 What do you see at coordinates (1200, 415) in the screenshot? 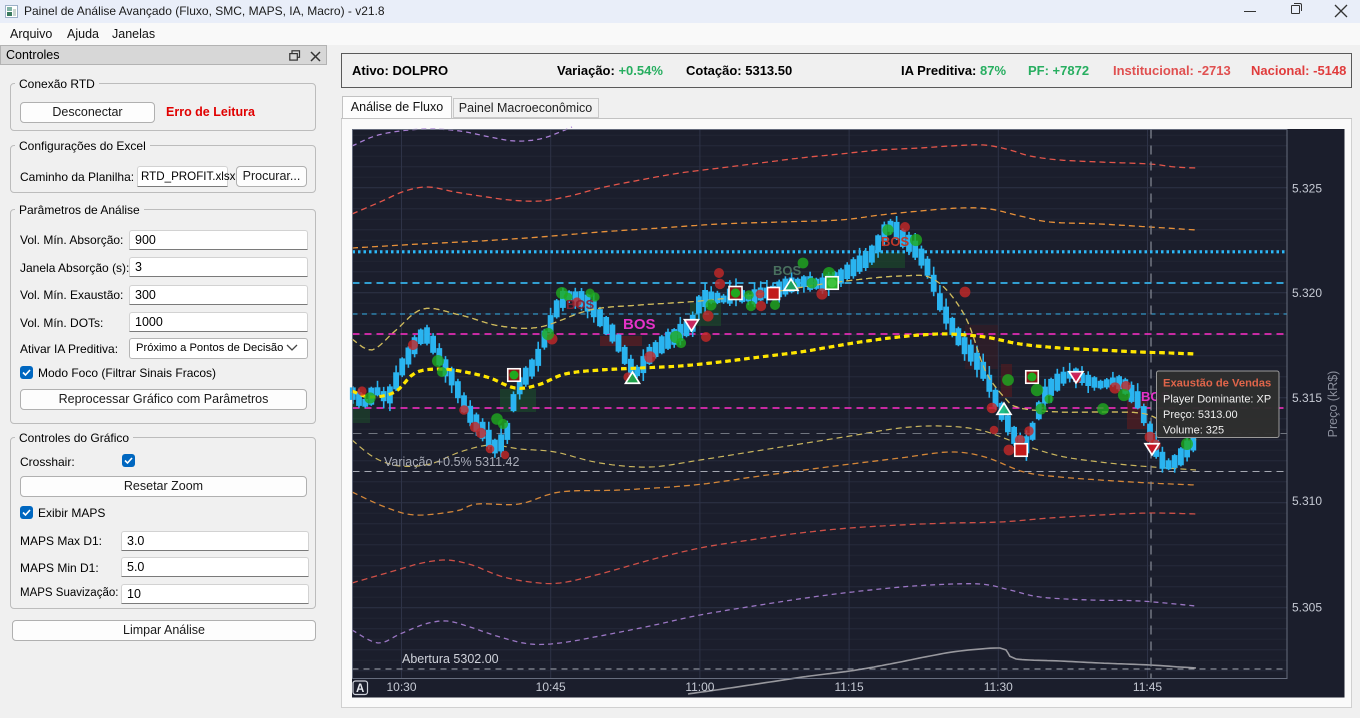
I see `svg-text: Preço: 5313.00` at bounding box center [1200, 415].